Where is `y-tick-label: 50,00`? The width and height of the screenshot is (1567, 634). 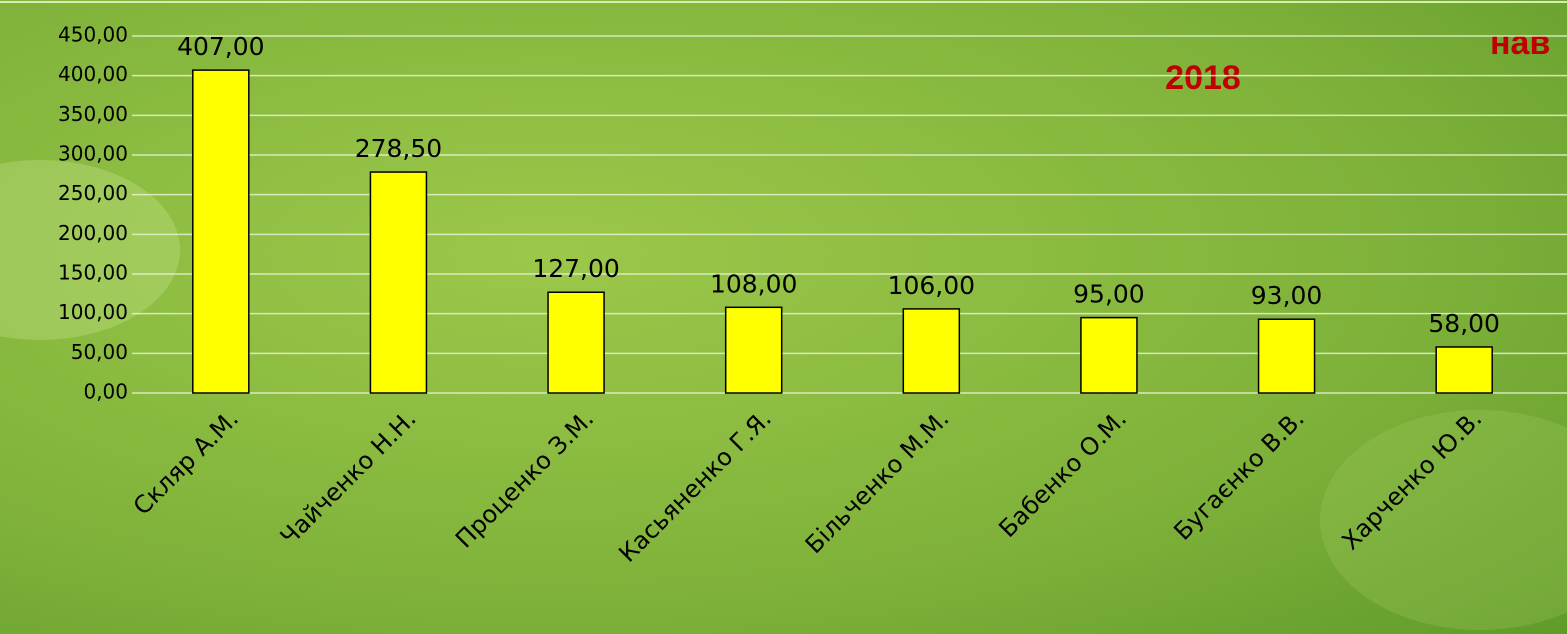 y-tick-label: 50,00 is located at coordinates (99, 352).